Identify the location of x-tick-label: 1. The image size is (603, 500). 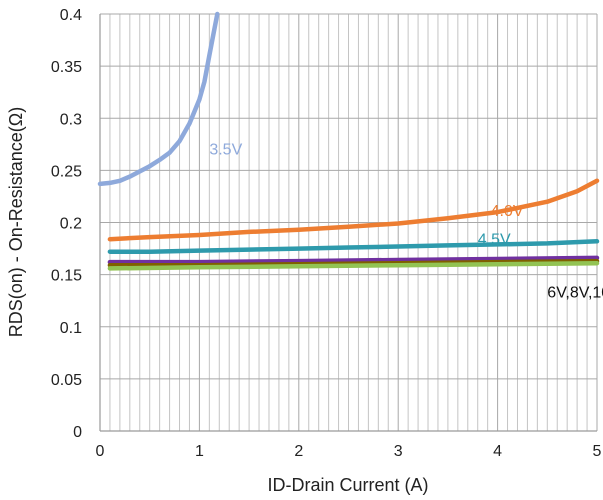
(199, 451).